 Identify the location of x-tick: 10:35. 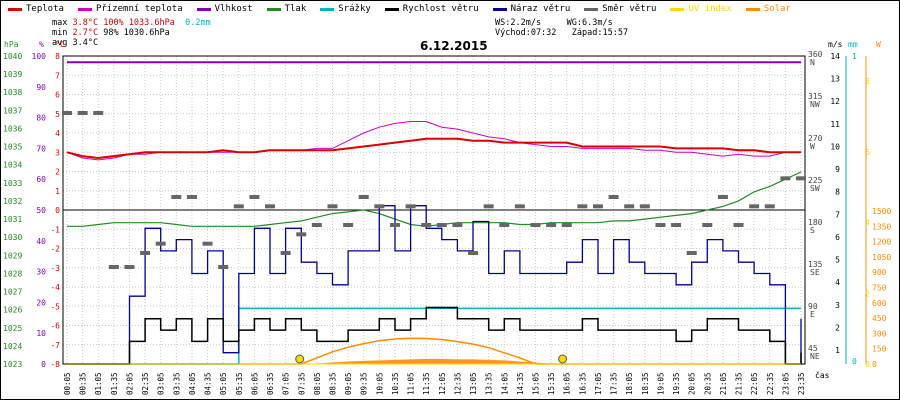
(395, 383).